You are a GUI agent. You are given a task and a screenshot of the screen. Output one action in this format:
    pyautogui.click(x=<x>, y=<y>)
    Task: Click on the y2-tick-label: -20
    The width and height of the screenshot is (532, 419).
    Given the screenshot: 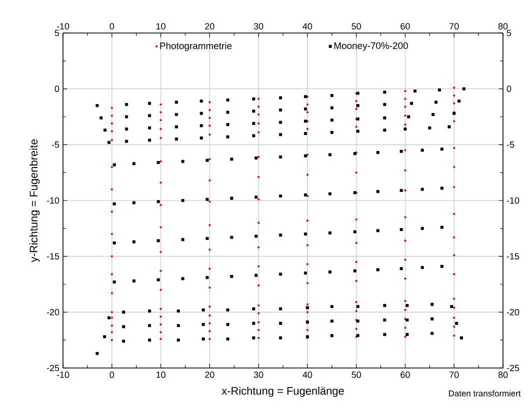 What is the action you would take?
    pyautogui.click(x=513, y=312)
    